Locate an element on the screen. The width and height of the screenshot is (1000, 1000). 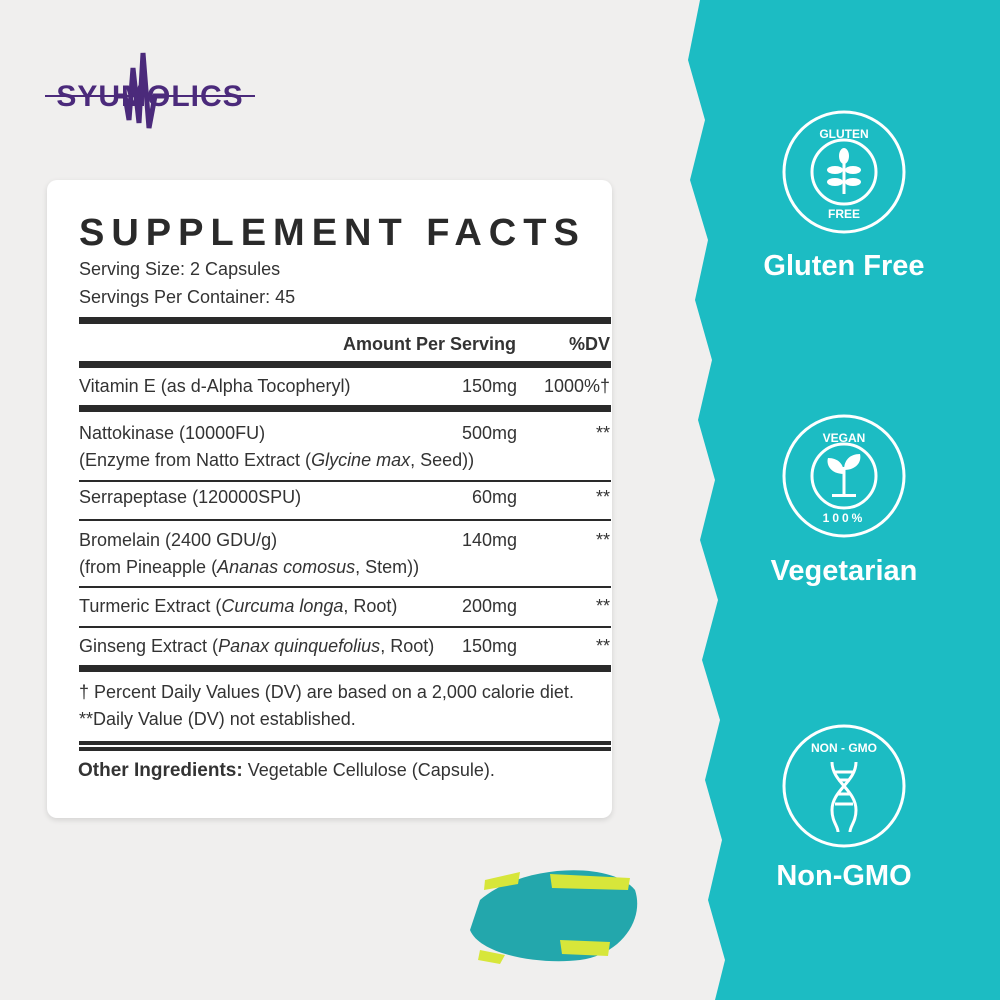
svg-text: VEGAN is located at coordinates (844, 438).